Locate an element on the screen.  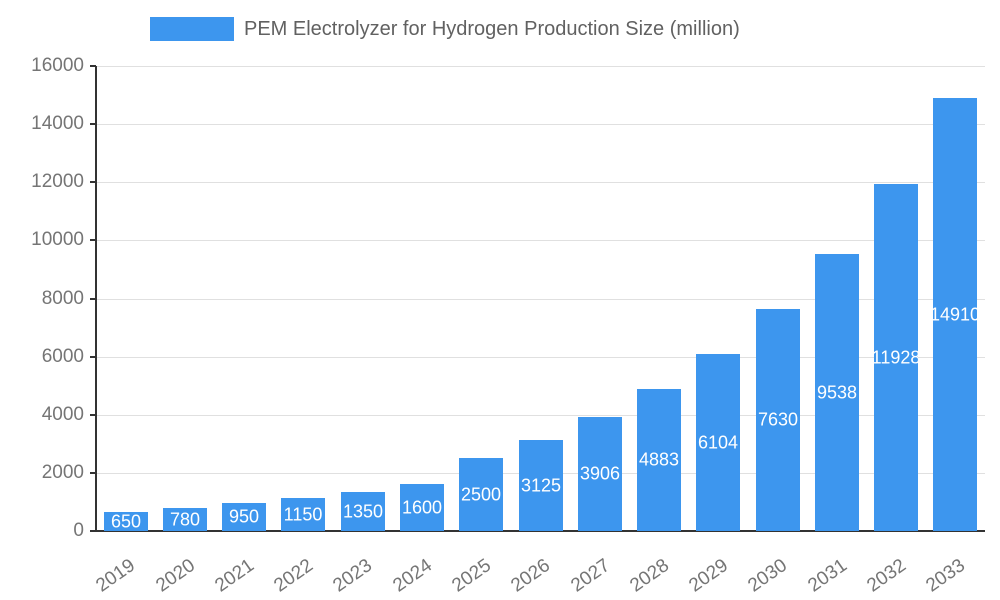
y-axis-label: 4000 is located at coordinates (62, 414).